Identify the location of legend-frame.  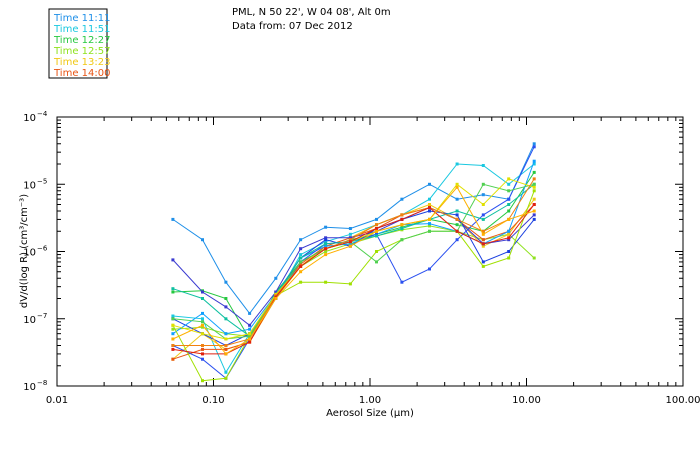
(78, 43).